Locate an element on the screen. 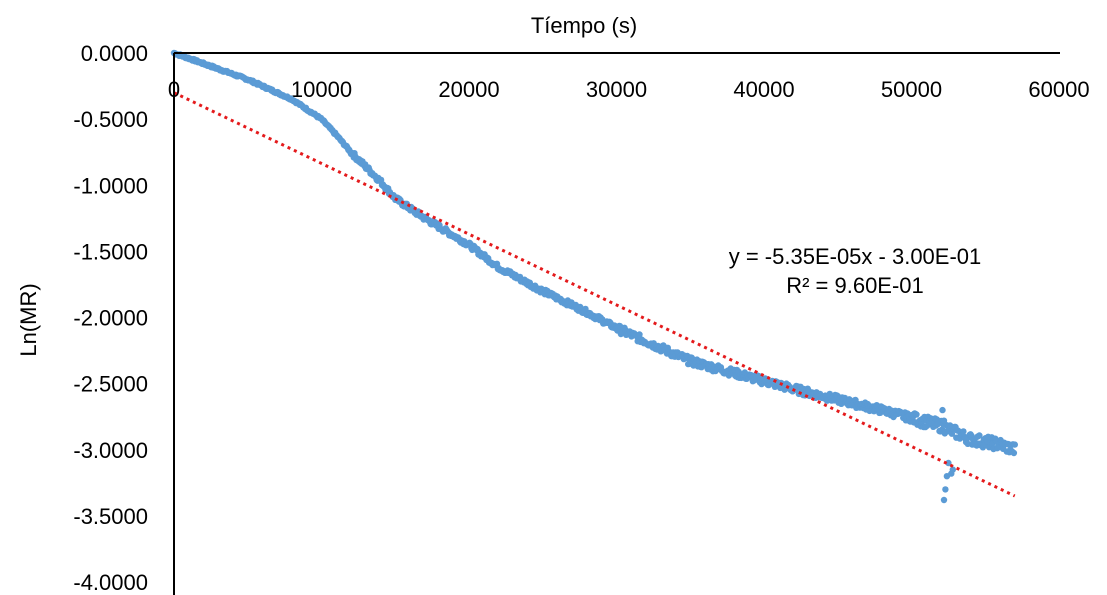 This screenshot has height=595, width=1107. y-axis-title: Ln(MR) is located at coordinates (28, 319).